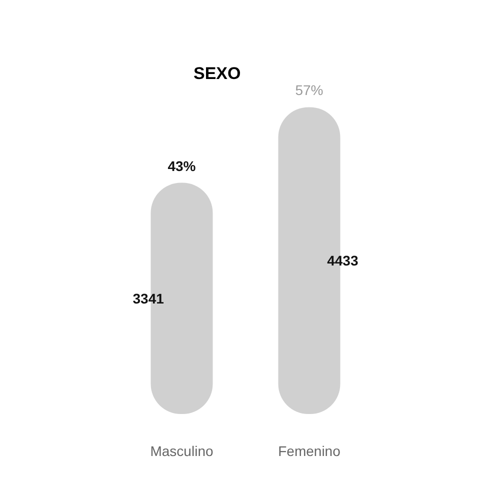 The width and height of the screenshot is (491, 492). Describe the element at coordinates (309, 451) in the screenshot. I see `x-tick-label: Femenino` at that location.